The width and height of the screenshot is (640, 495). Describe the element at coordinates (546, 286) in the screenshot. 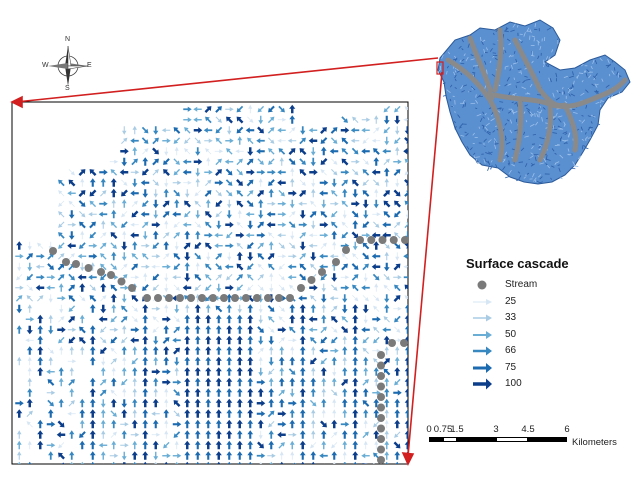

I see `legend-item: Stream` at that location.